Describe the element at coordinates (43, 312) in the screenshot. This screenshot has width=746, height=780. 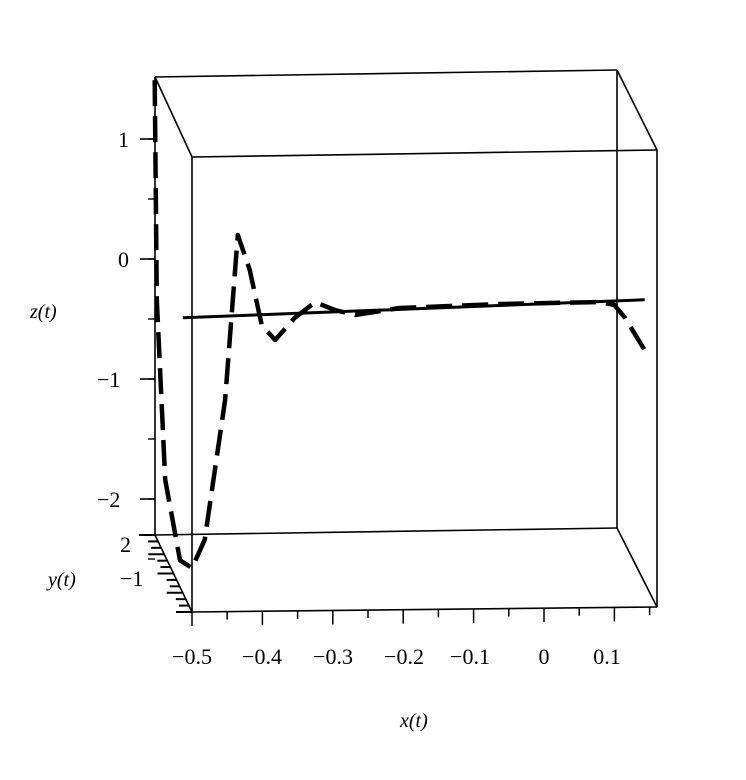
I see `z-axis-label: z(t)` at that location.